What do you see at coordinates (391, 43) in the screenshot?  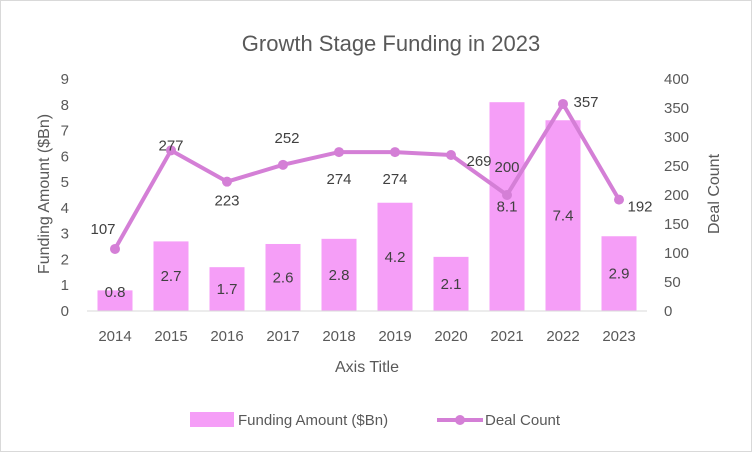 I see `chart-title: Growth Stage Funding in 2023` at bounding box center [391, 43].